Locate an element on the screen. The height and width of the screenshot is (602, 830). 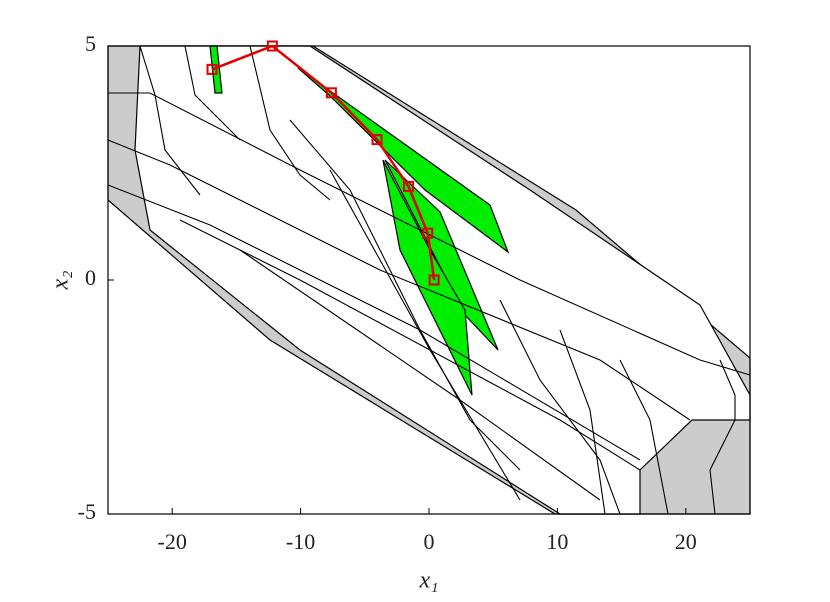
trajectory is located at coordinates (323, 162).